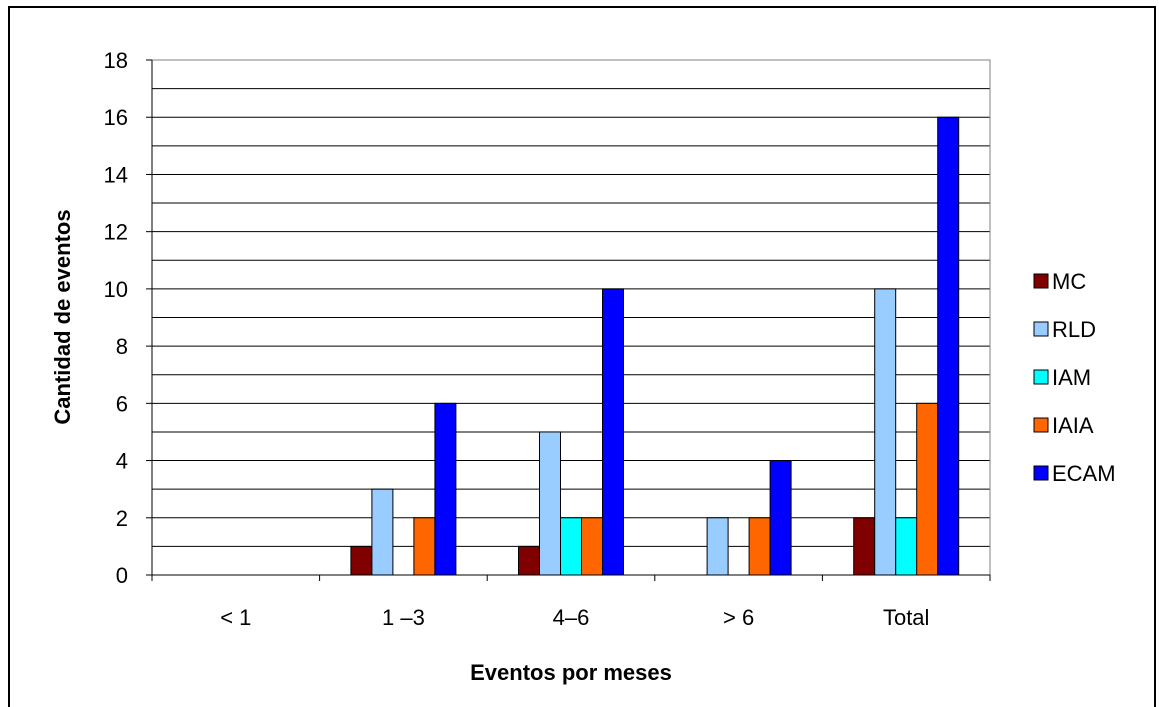 The width and height of the screenshot is (1159, 707). I want to click on legend: MC RLD IAM IAIA ECAM, so click(1074, 377).